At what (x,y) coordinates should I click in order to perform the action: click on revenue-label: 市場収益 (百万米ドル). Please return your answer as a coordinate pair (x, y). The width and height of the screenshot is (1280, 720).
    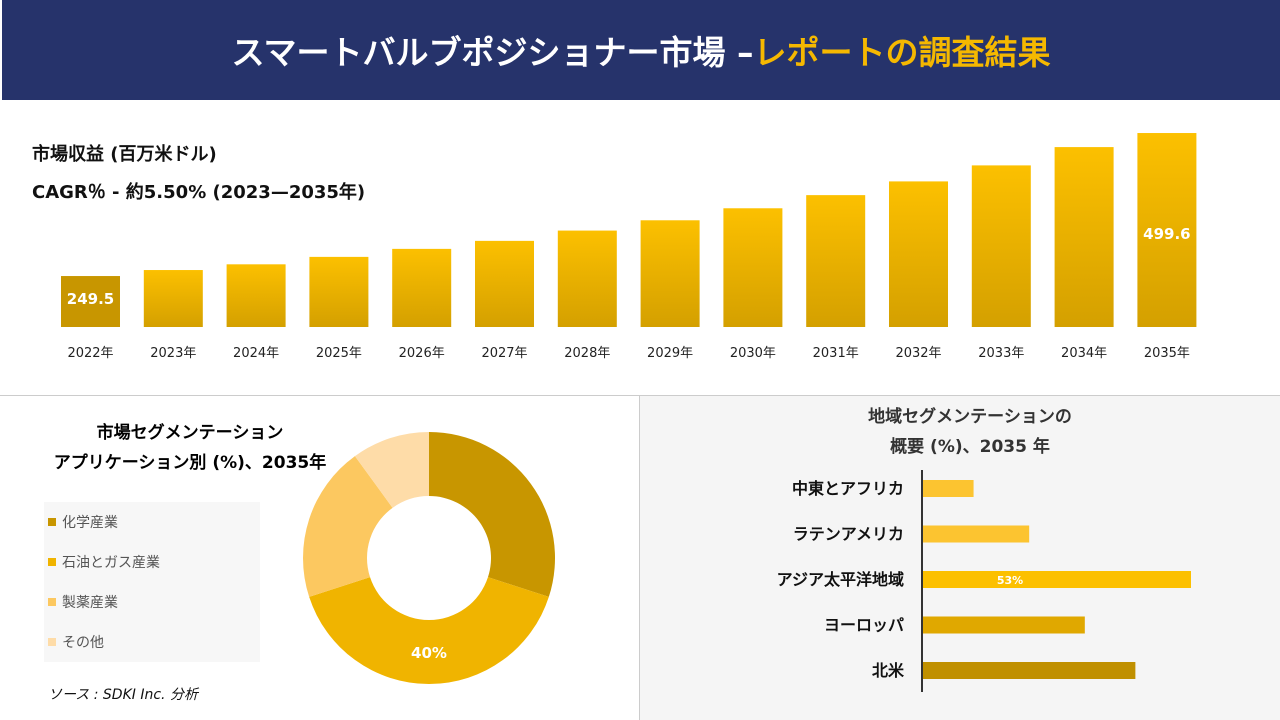
    Looking at the image, I should click on (124, 154).